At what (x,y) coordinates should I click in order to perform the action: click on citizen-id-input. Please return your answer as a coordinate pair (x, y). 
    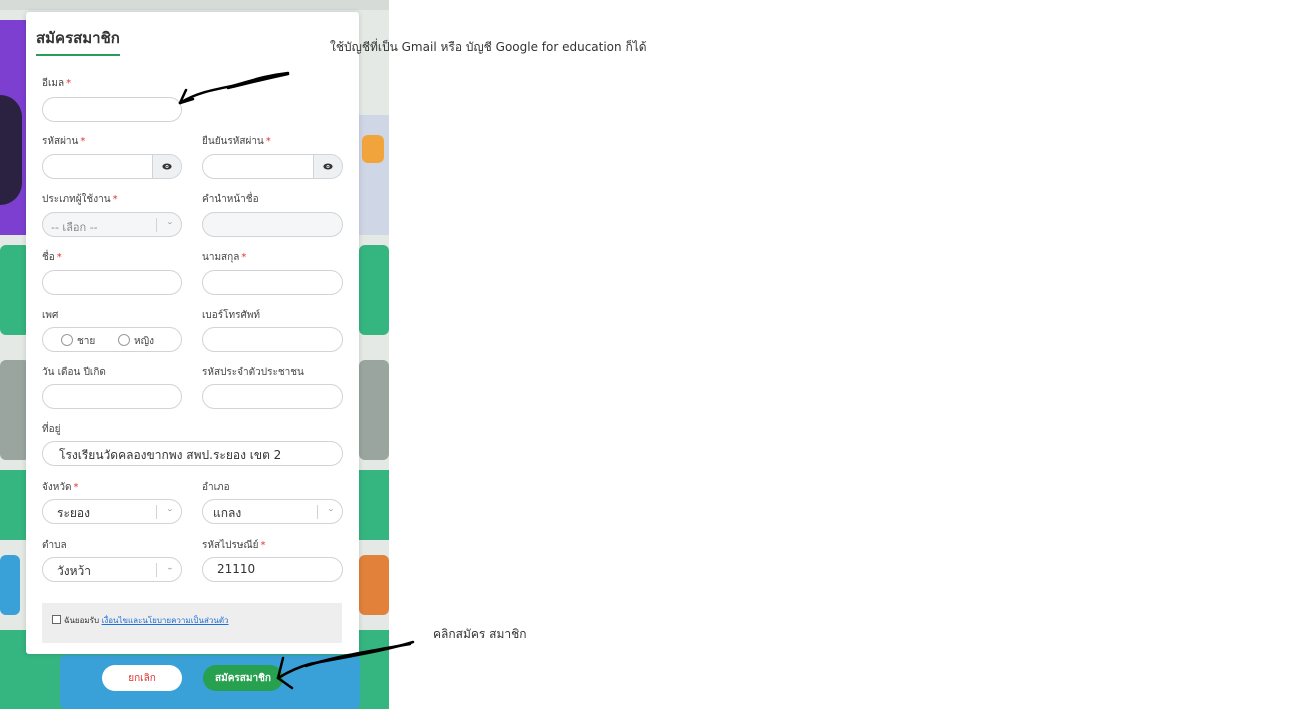
    Looking at the image, I should click on (272, 396).